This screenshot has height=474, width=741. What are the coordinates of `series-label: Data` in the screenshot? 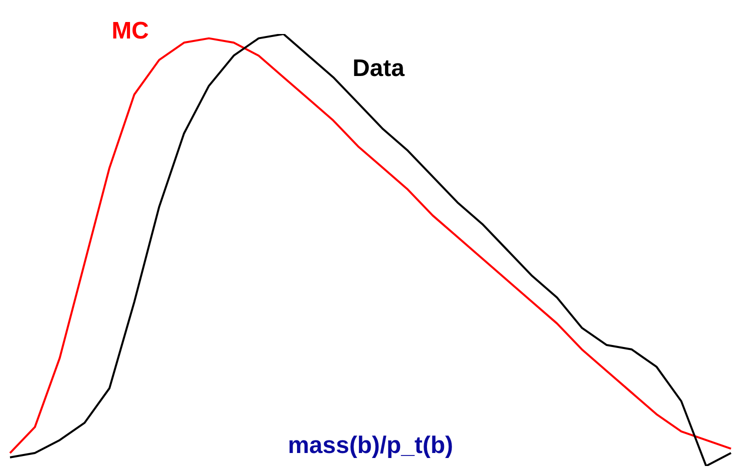 It's located at (379, 68).